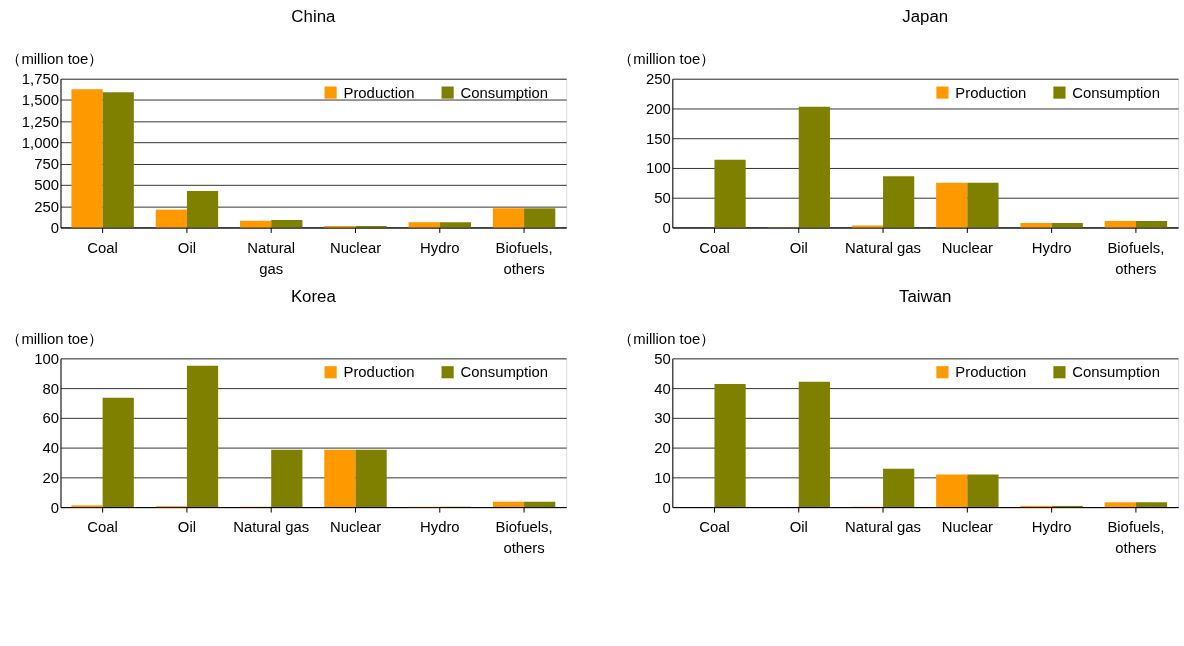  I want to click on chart-title: Japan, so click(925, 17).